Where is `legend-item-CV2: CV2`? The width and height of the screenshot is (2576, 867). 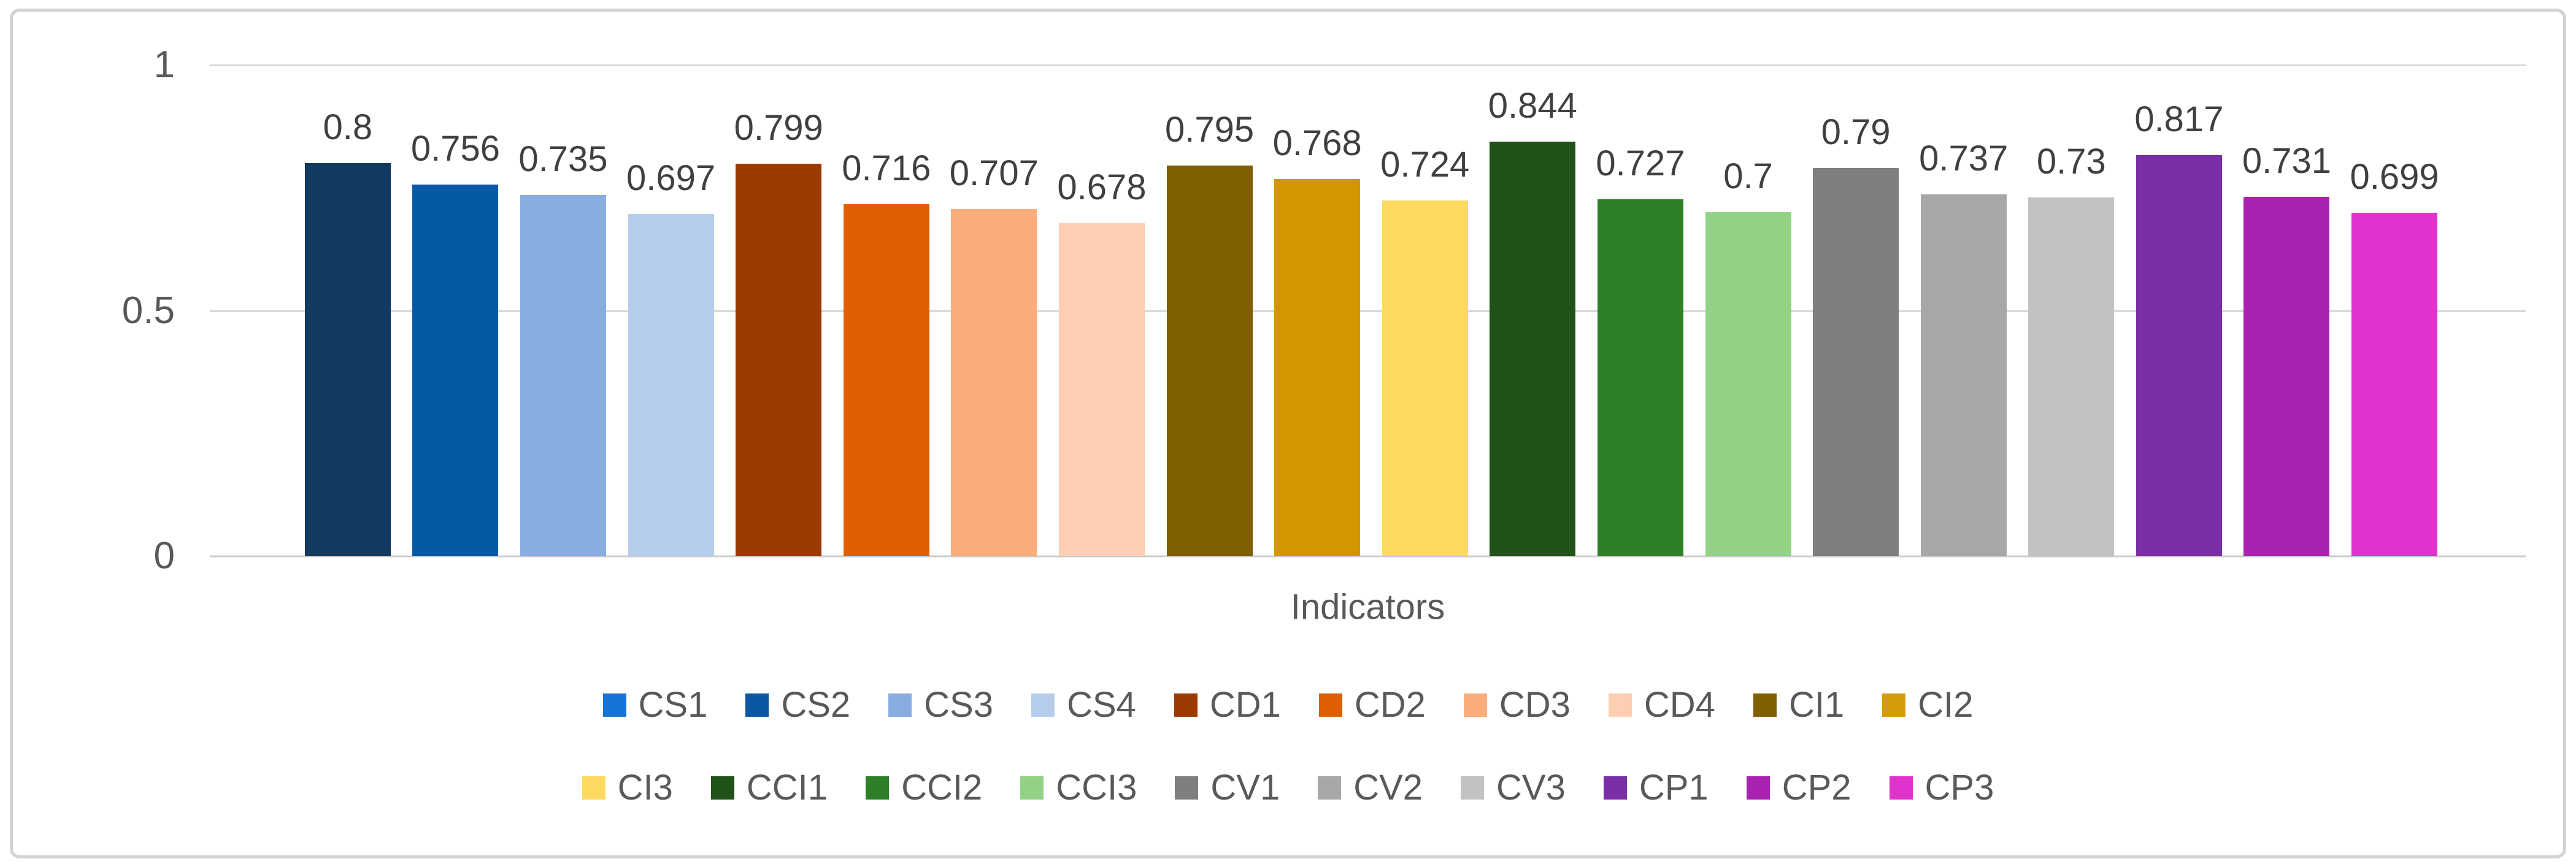
legend-item-CV2: CV2 is located at coordinates (1371, 788).